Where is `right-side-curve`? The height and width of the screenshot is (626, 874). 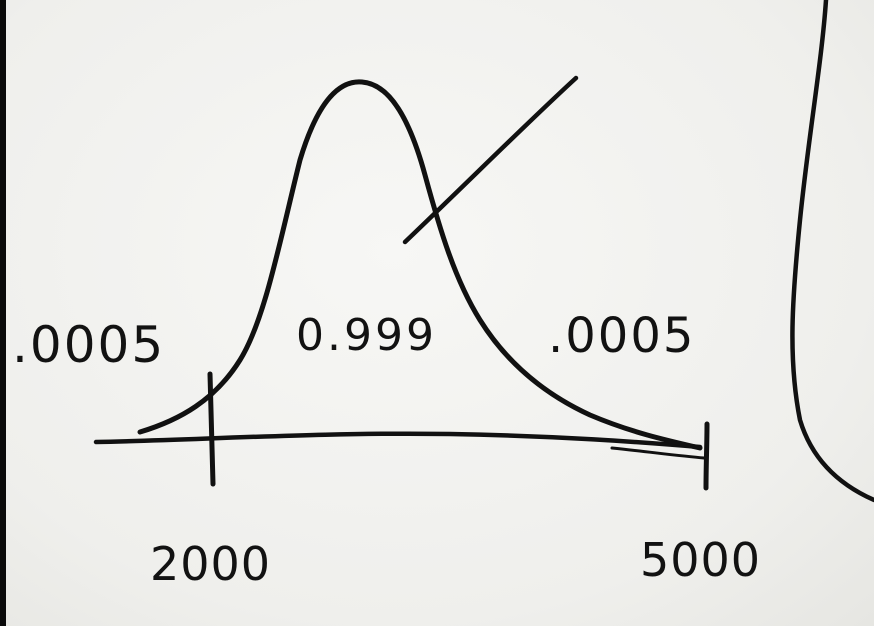
right-side-curve is located at coordinates (832, 251).